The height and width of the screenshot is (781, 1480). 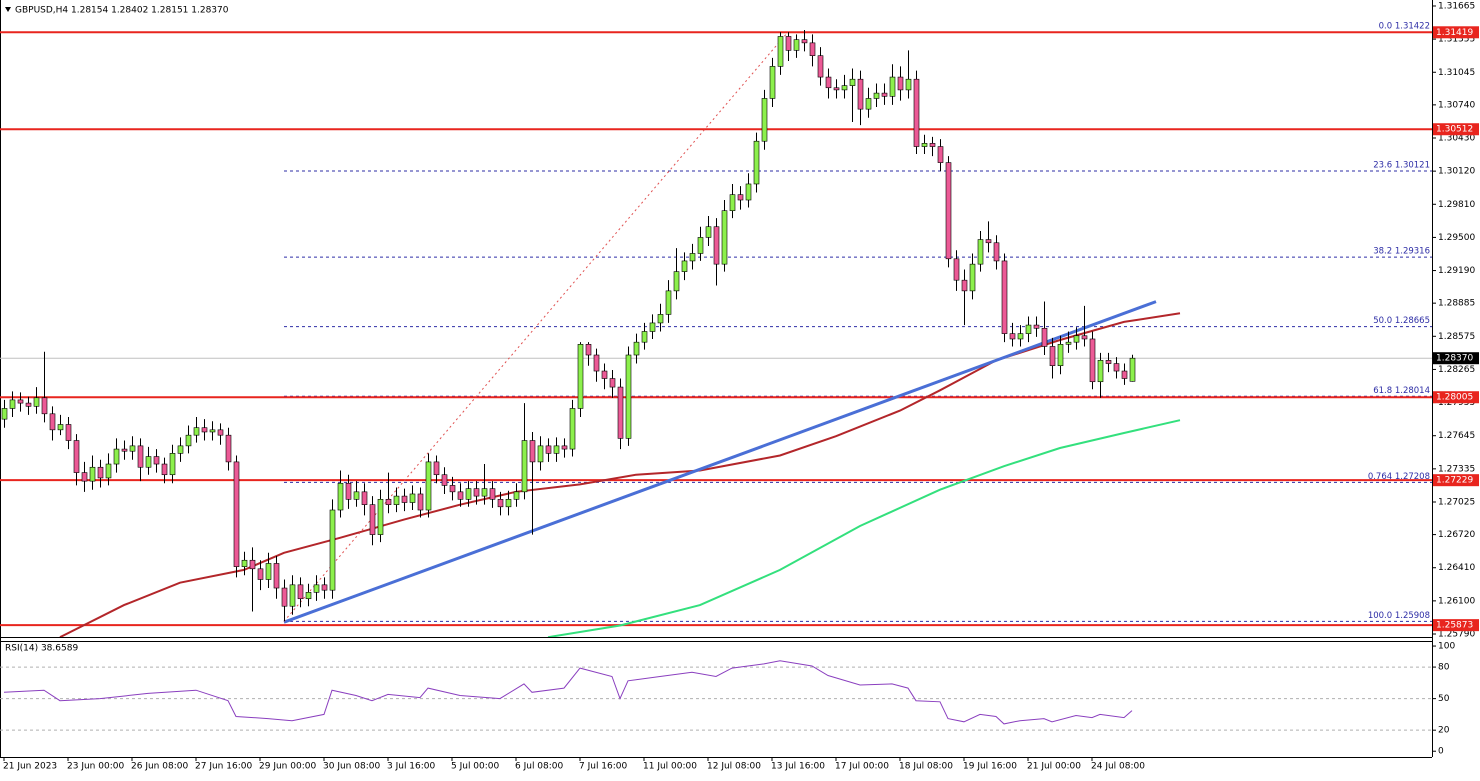 I want to click on fib-label: 0.764 1.27208, so click(x=1399, y=477).